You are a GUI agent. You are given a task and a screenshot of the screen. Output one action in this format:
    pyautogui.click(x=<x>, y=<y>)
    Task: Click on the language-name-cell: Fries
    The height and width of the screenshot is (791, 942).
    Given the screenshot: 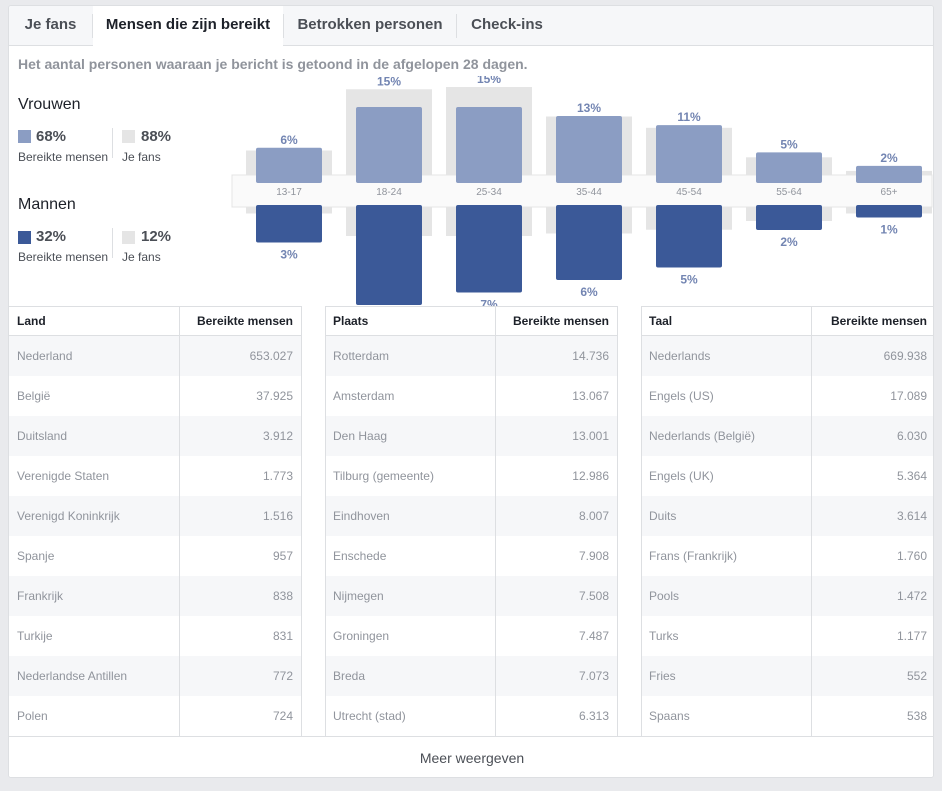 What is the action you would take?
    pyautogui.click(x=662, y=676)
    